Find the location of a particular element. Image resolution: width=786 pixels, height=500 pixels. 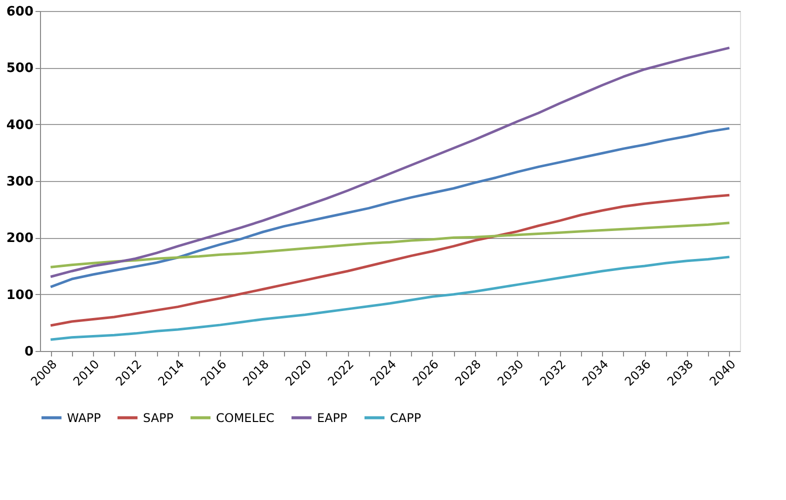

y-tick-label: 500 is located at coordinates (20, 68).